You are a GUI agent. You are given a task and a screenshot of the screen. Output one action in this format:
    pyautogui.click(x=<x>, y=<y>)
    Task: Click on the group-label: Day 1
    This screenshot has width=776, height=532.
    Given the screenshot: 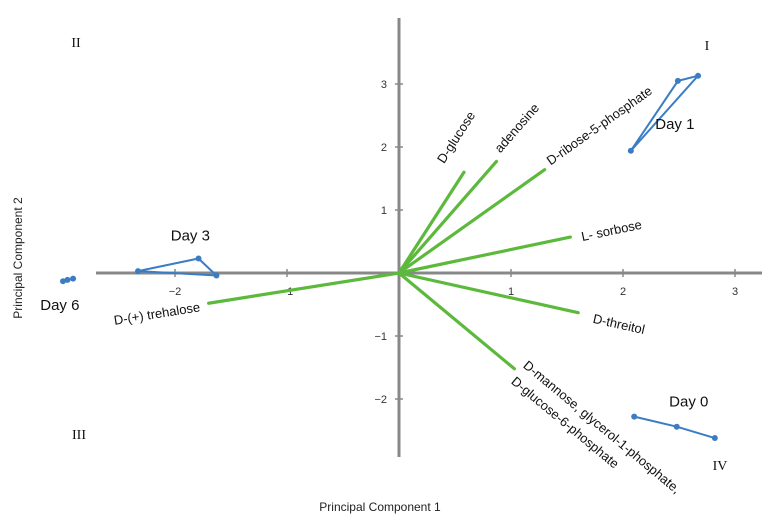 What is the action you would take?
    pyautogui.click(x=674, y=124)
    